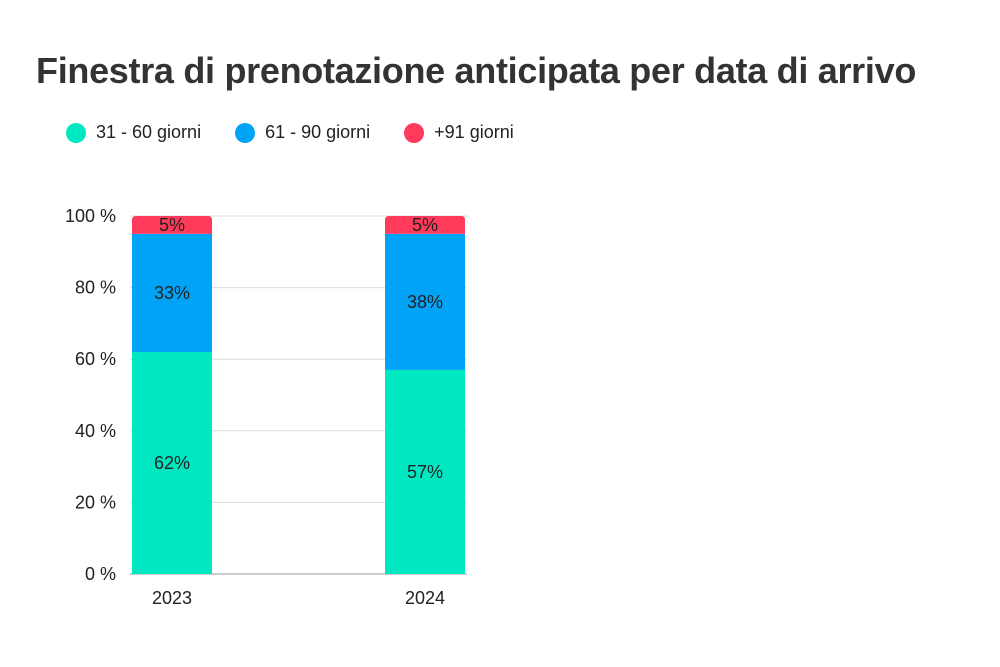 The width and height of the screenshot is (1000, 667). What do you see at coordinates (414, 132) in the screenshot?
I see `legend-swatch-91-plus` at bounding box center [414, 132].